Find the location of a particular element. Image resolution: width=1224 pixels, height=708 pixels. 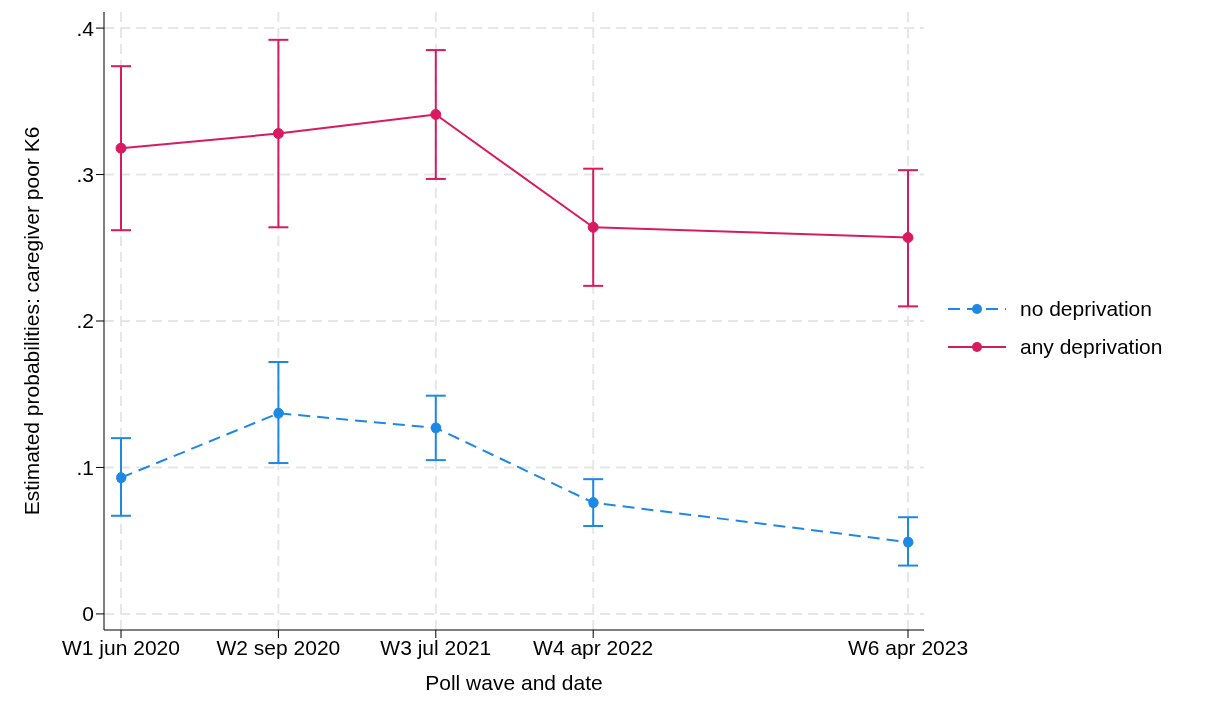

y-tick-label: .4 is located at coordinates (85, 28).